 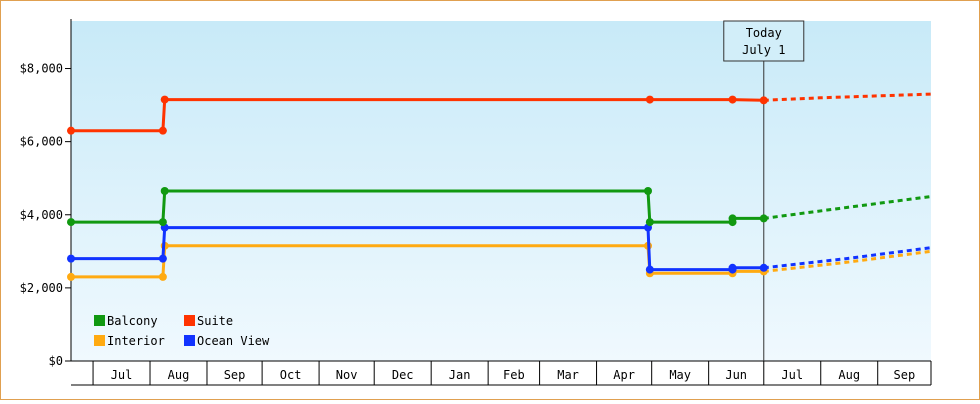 I want to click on legend-swatch-ocean-view, so click(x=189, y=340).